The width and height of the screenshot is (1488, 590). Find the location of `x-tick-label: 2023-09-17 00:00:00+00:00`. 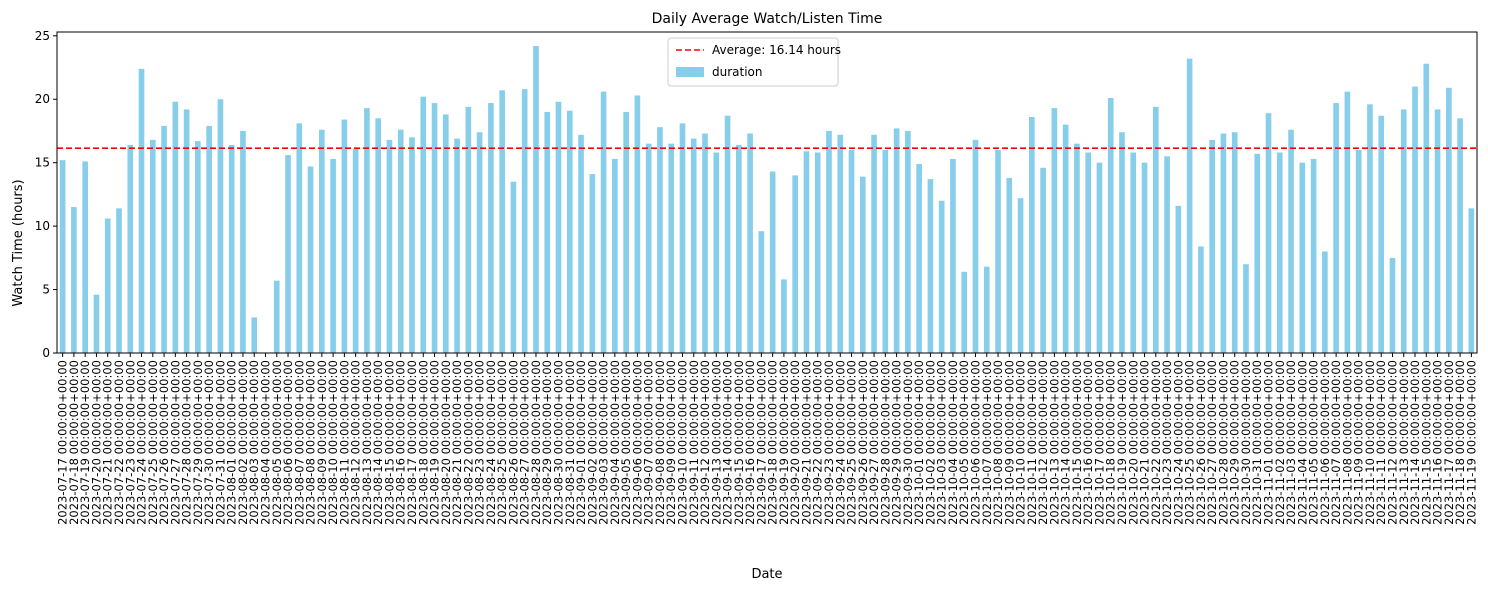

x-tick-label: 2023-09-17 00:00:00+00:00 is located at coordinates (761, 442).